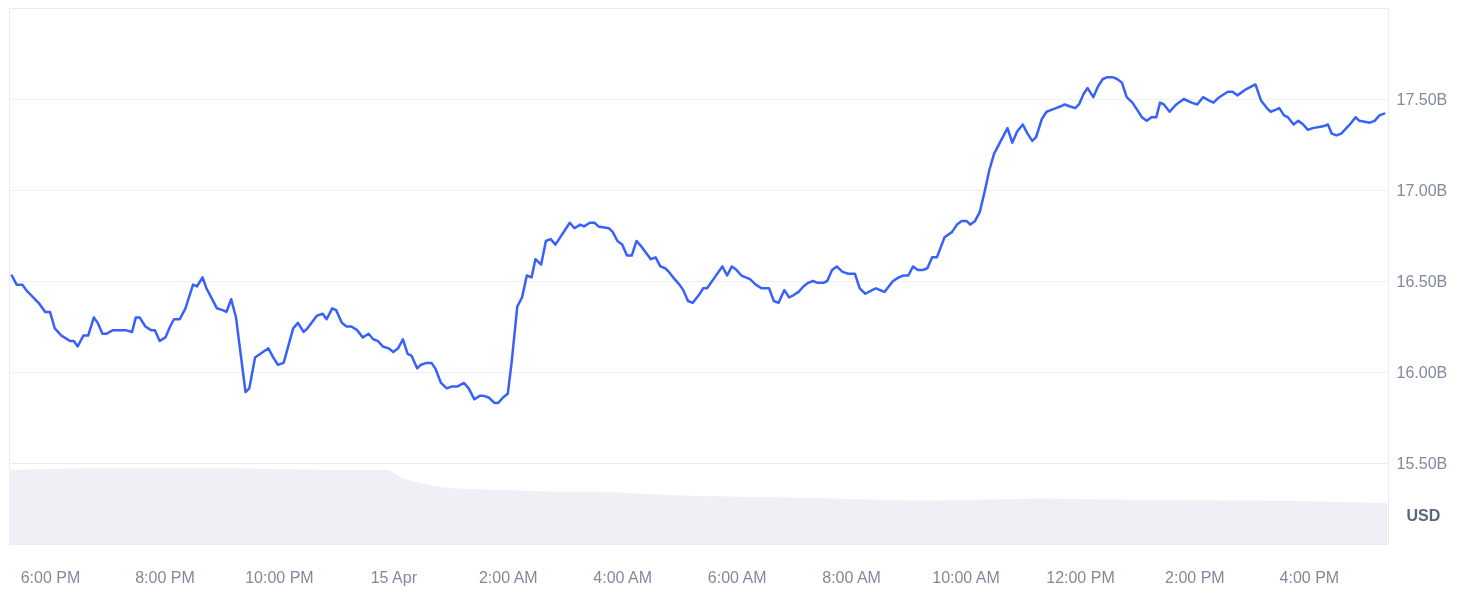 The height and width of the screenshot is (608, 1462). I want to click on y-axis-title: USD, so click(1423, 515).